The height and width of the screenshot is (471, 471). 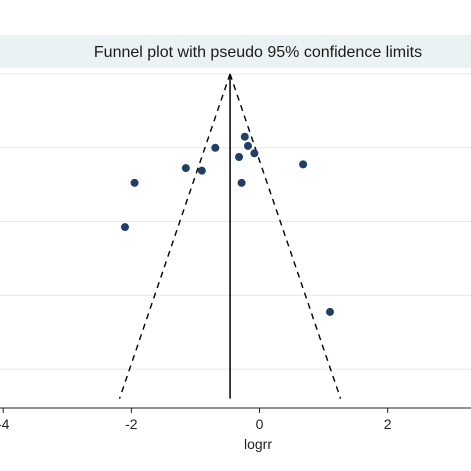 I want to click on x-axis-ticks: -4 -2 0 2, so click(x=196, y=420).